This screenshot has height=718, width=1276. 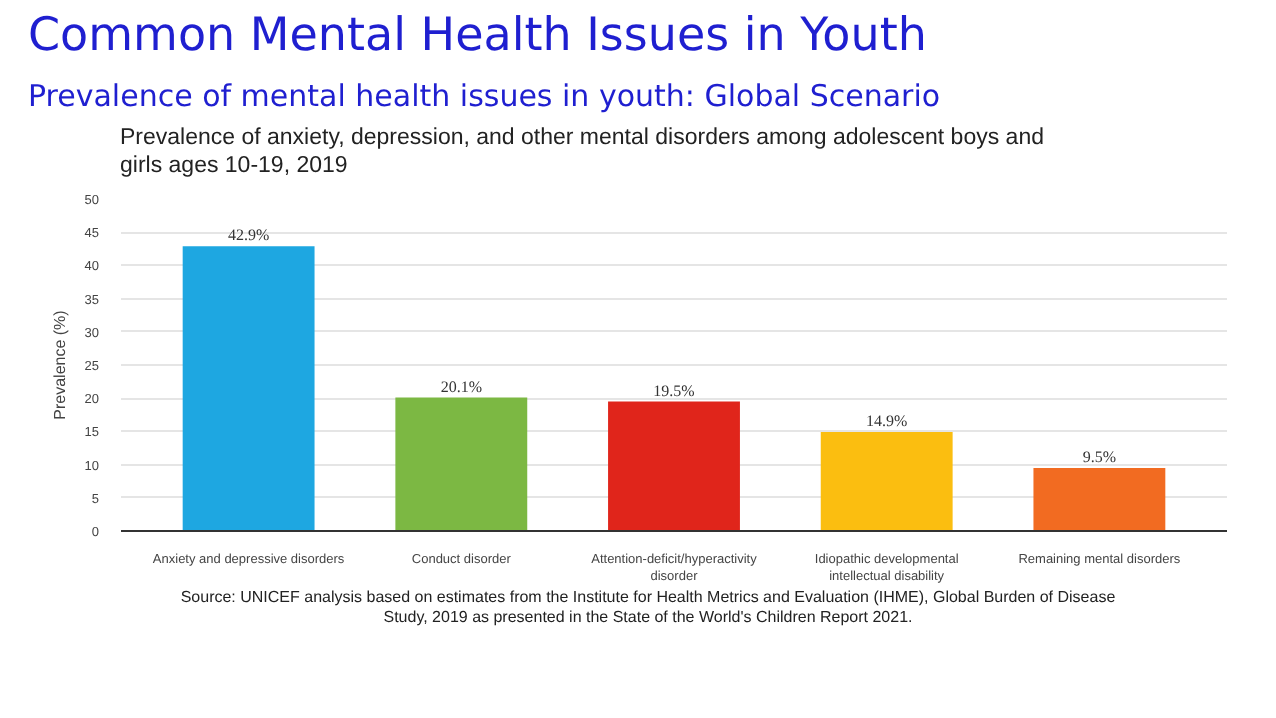 What do you see at coordinates (648, 608) in the screenshot?
I see `source-note: Source: UNICEF analysis based on estimates from the Institute for Health Metrics and Evaluation (IHME), Global Burden of Disease Study, 2019 as presented in the State of the World's Children Report 2021.` at bounding box center [648, 608].